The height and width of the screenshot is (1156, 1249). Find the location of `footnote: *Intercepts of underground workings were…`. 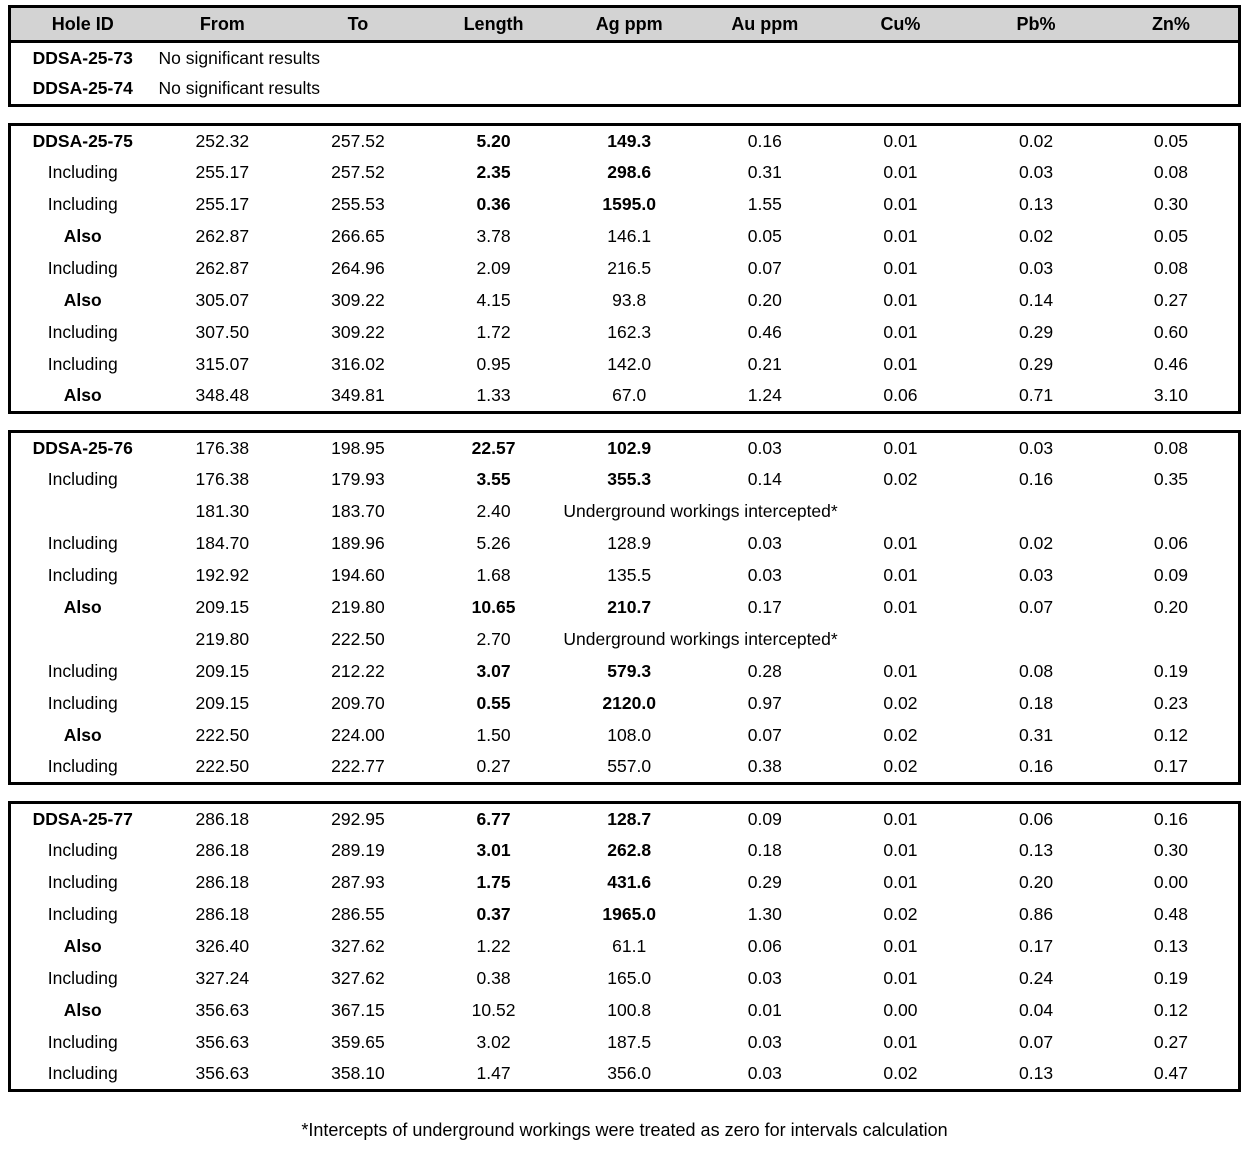

footnote: *Intercepts of underground workings were… is located at coordinates (624, 1130).